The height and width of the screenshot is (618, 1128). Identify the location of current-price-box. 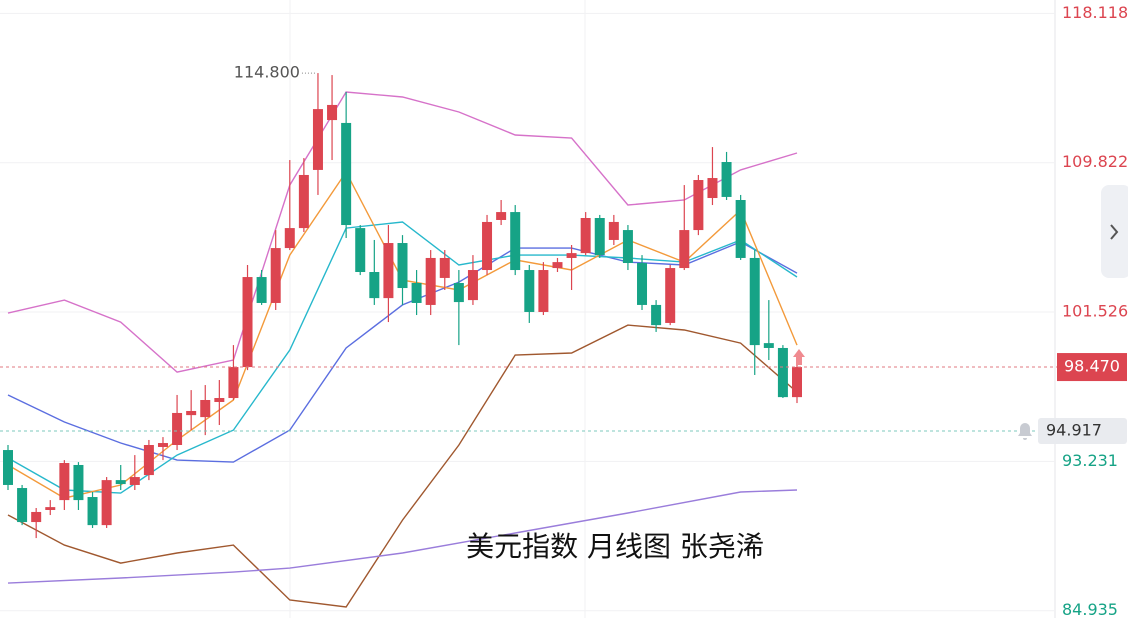
(1092, 367).